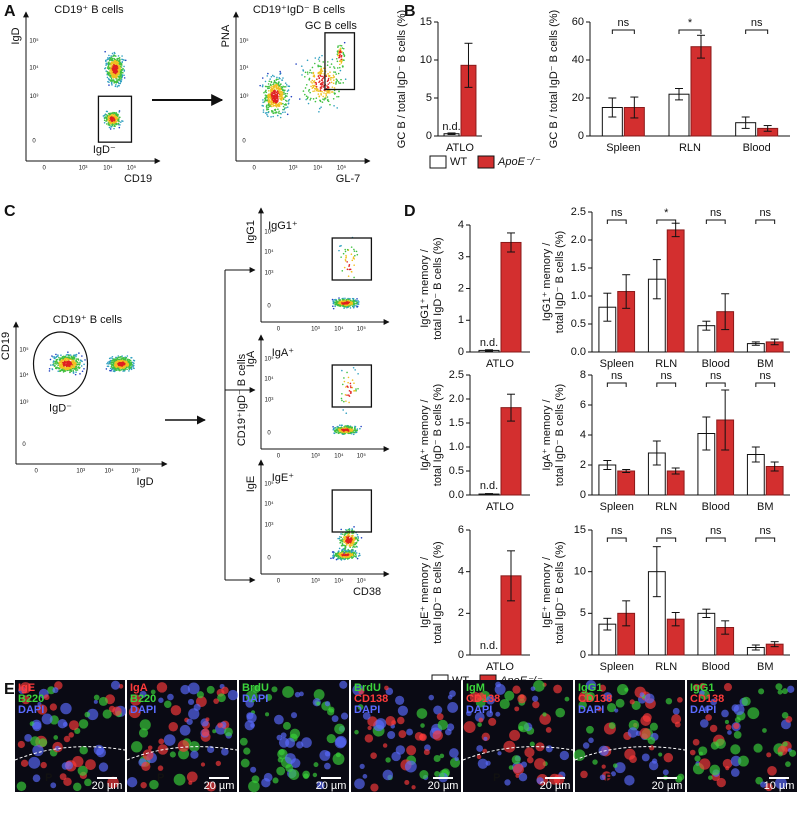 The height and width of the screenshot is (817, 800). What do you see at coordinates (578, 98) in the screenshot?
I see `y-tick-label: 20` at bounding box center [578, 98].